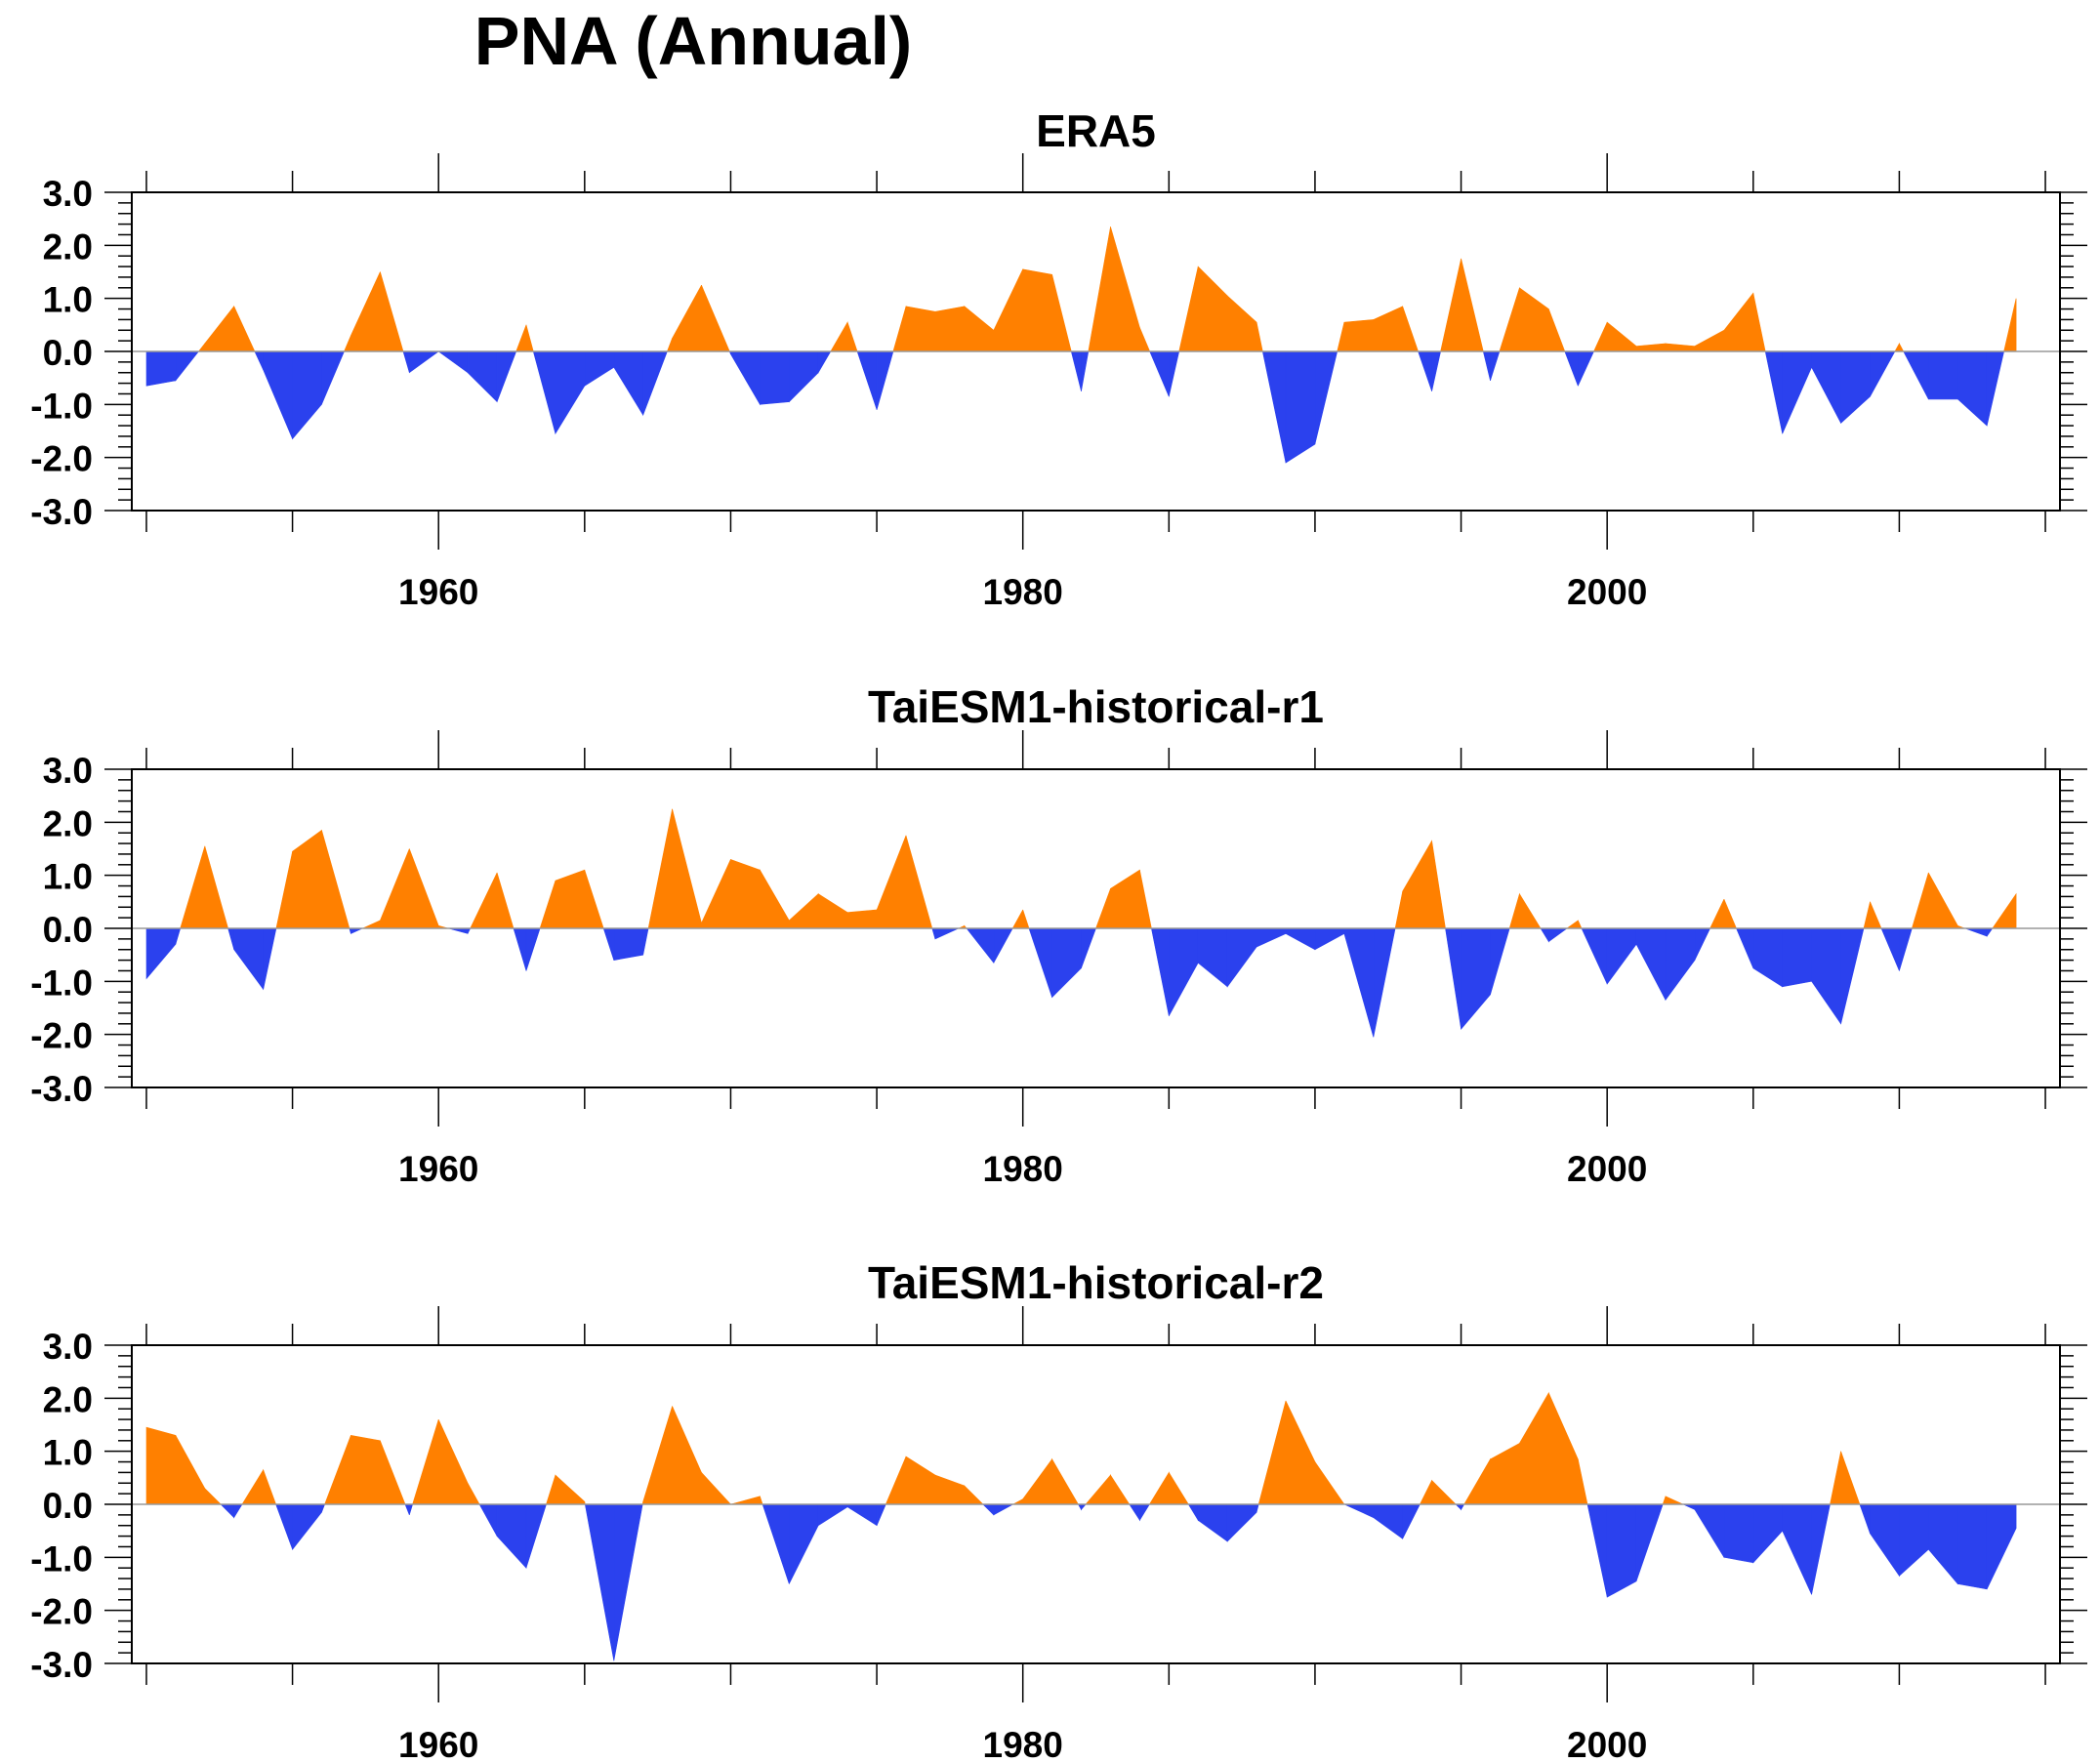 This screenshot has width=2100, height=1763. What do you see at coordinates (68, 877) in the screenshot?
I see `y-tick-label: 1.0` at bounding box center [68, 877].